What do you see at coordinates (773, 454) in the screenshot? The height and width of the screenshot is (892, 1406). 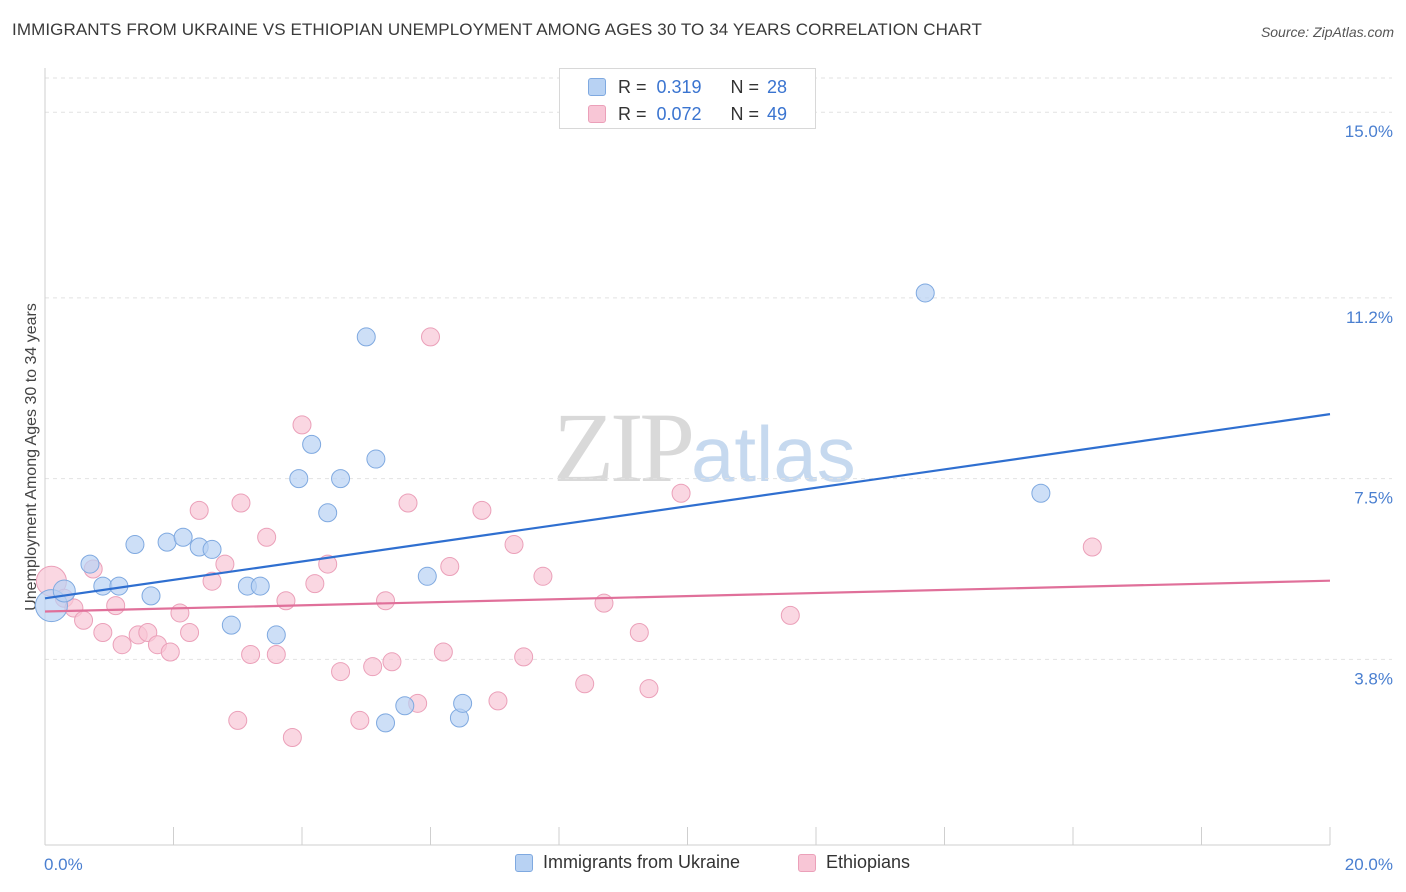 I see `watermark-atlas: atlas` at bounding box center [773, 454].